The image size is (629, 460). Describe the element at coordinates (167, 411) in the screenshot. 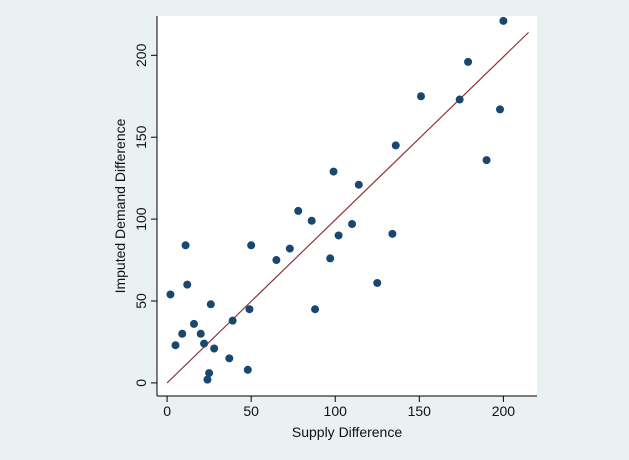

I see `x-tick-label: 0` at that location.